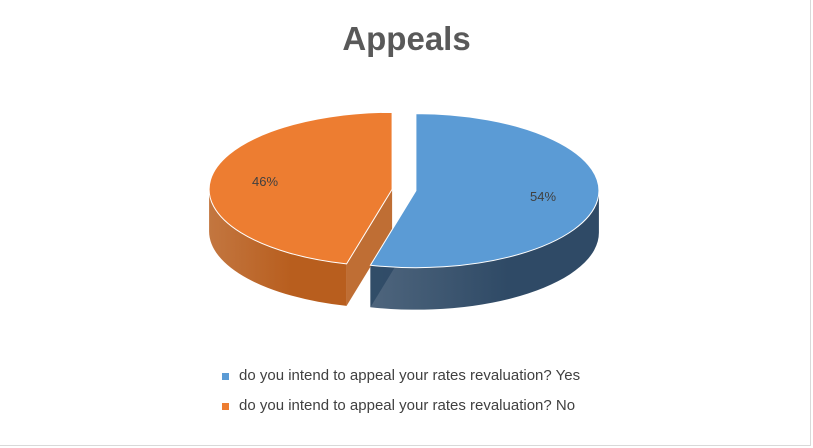 The width and height of the screenshot is (813, 448). Describe the element at coordinates (225, 406) in the screenshot. I see `legend-swatch-no` at that location.